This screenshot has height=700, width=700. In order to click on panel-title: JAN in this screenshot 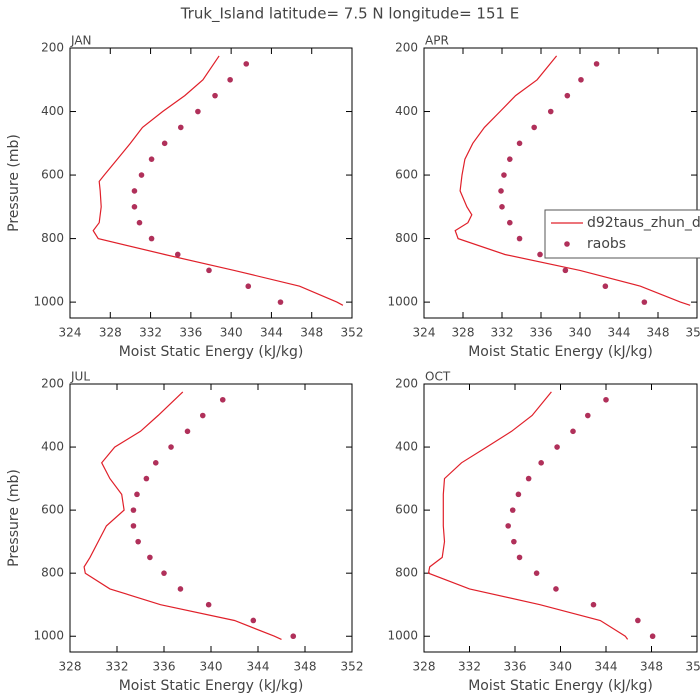, I will do `click(81, 41)`.